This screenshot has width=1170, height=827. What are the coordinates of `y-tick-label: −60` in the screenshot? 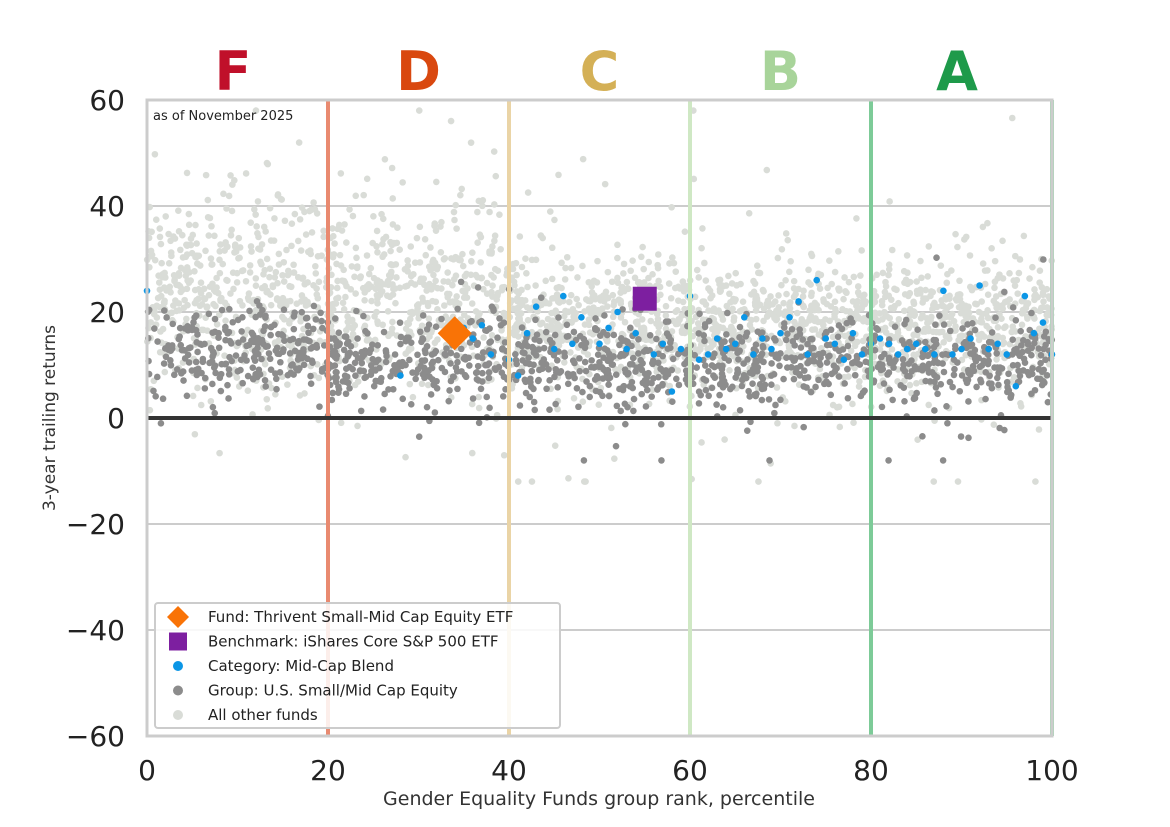 It's located at (95, 736).